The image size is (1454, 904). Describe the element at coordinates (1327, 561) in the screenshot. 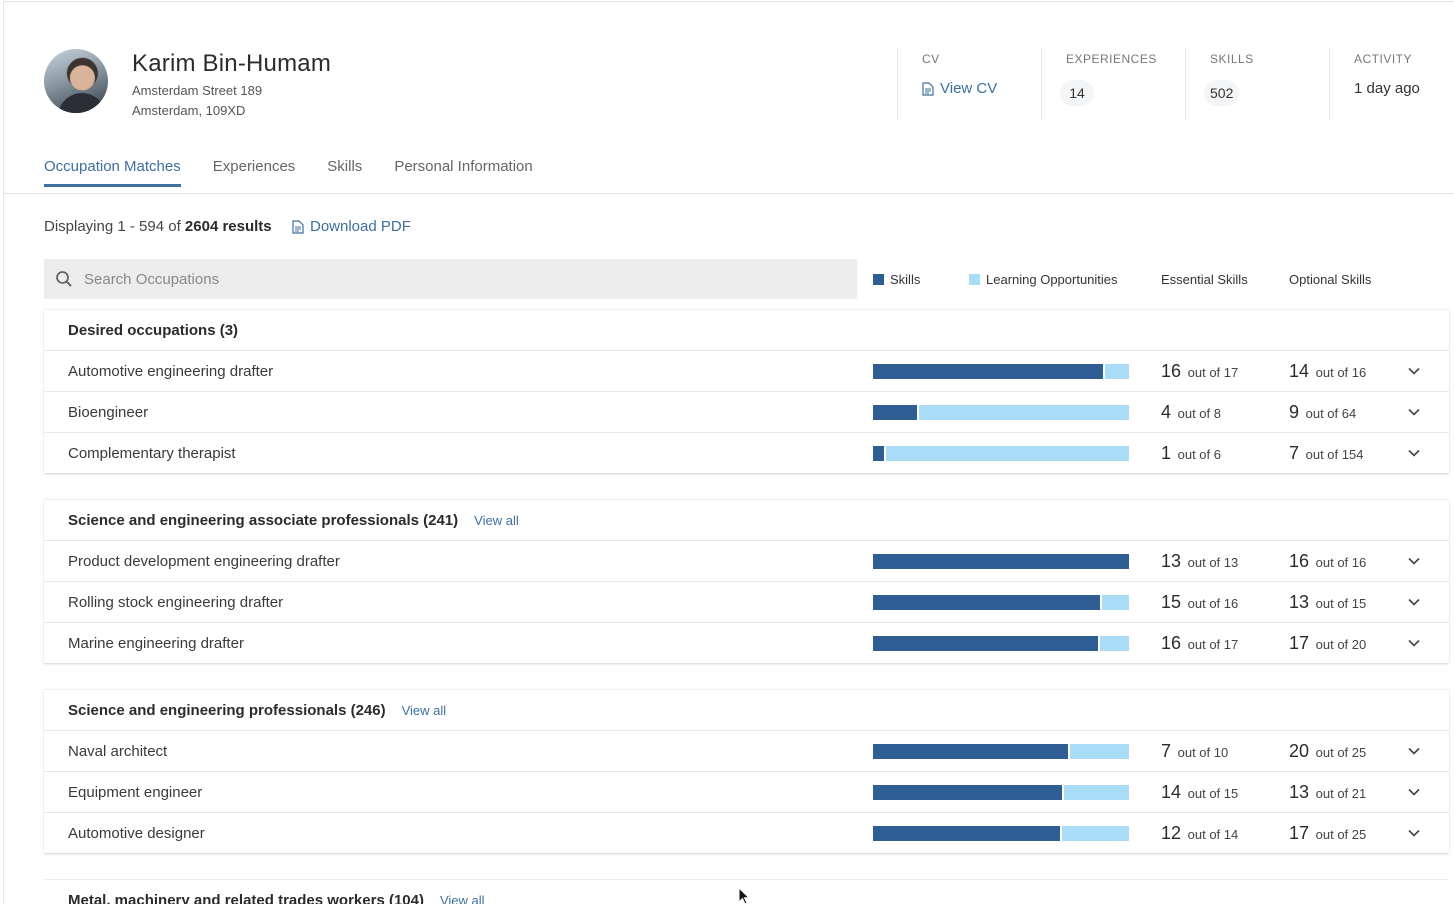

I see `optional-skills-count: 16 out of 16` at that location.